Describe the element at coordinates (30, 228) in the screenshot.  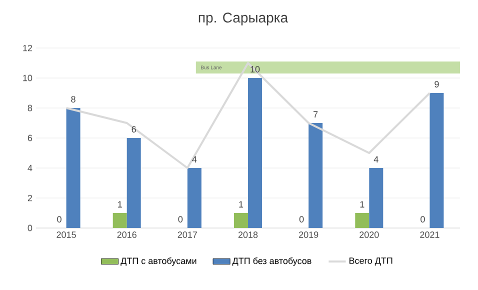
I see `y-tick-label: 0` at that location.